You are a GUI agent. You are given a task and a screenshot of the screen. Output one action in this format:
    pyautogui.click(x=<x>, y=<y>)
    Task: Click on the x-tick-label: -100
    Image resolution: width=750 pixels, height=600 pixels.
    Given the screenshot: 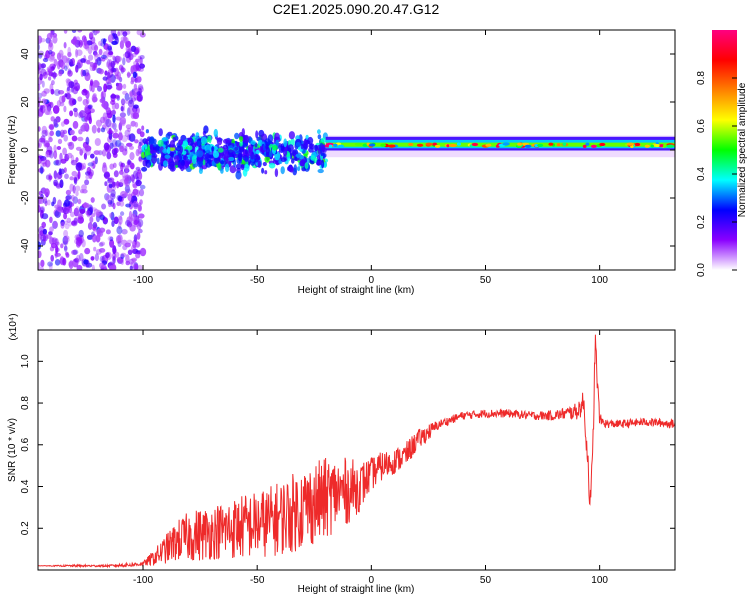 What is the action you would take?
    pyautogui.click(x=143, y=580)
    